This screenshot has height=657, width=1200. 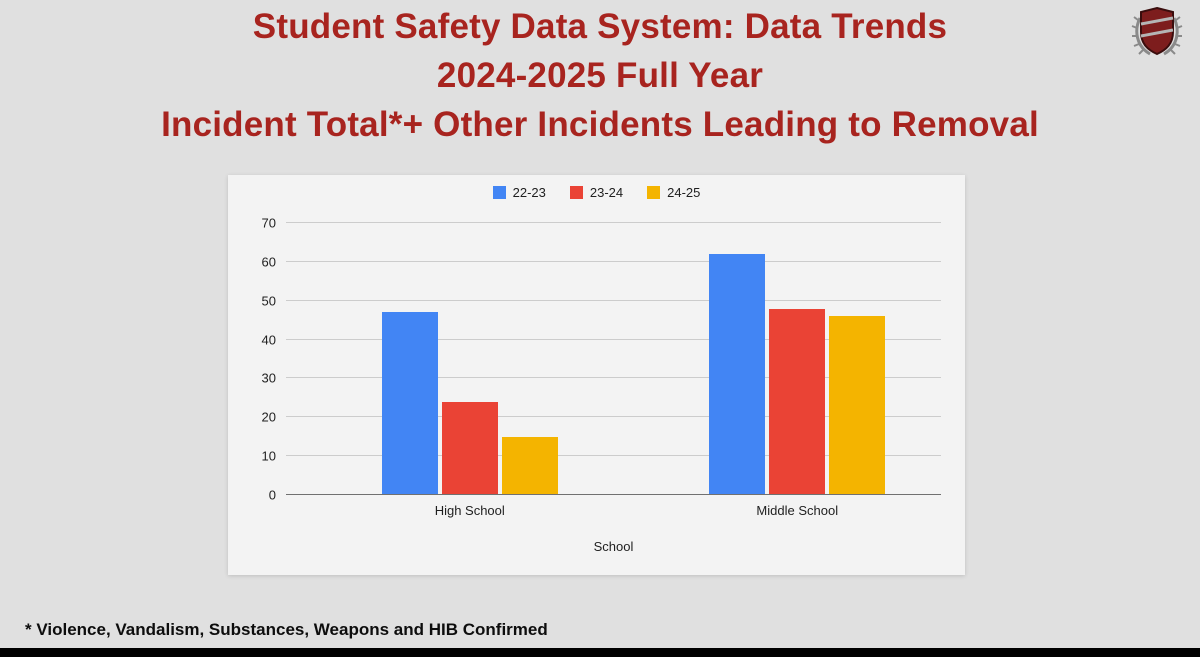 I want to click on slide-title-line-1: Student Safety Data System: Data Trends, so click(x=600, y=26).